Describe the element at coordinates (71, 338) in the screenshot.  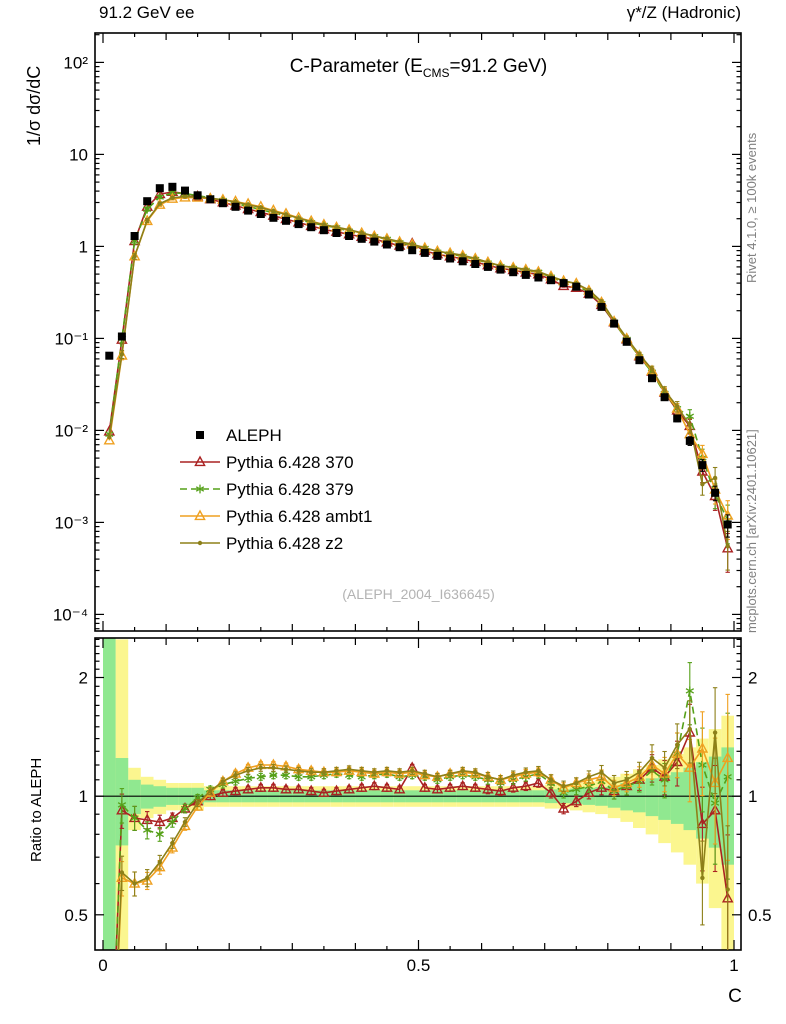
I see `y-tick-label: 10⁻¹` at that location.